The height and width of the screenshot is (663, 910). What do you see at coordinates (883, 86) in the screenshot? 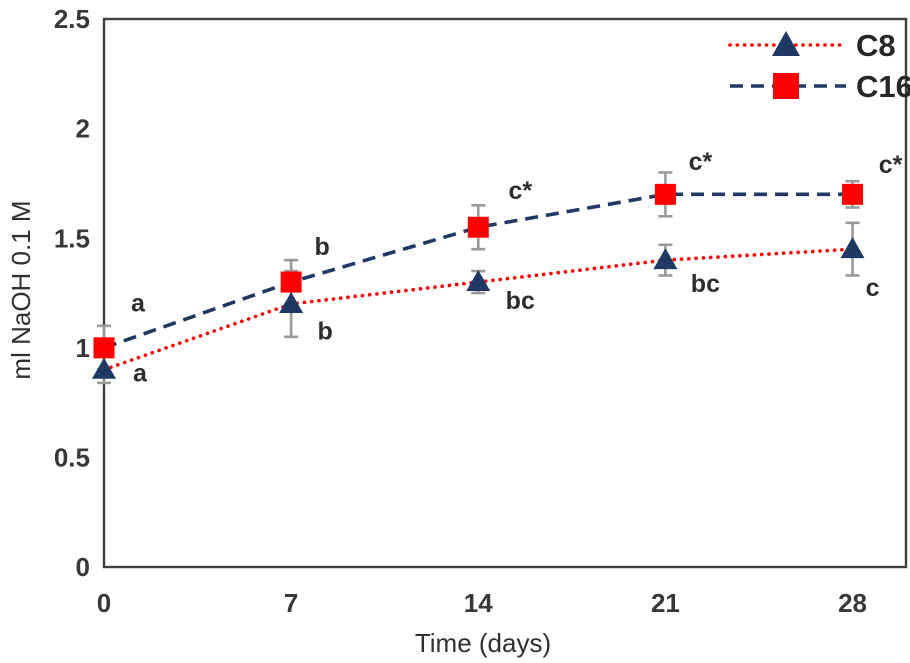
I see `legend-label: C16` at bounding box center [883, 86].